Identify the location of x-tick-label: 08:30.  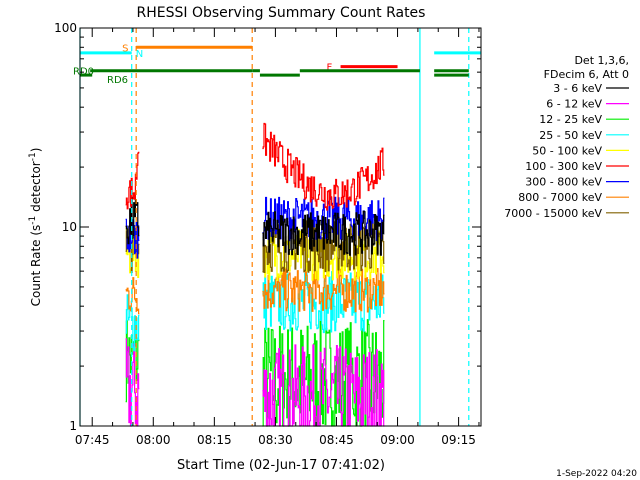
(275, 440).